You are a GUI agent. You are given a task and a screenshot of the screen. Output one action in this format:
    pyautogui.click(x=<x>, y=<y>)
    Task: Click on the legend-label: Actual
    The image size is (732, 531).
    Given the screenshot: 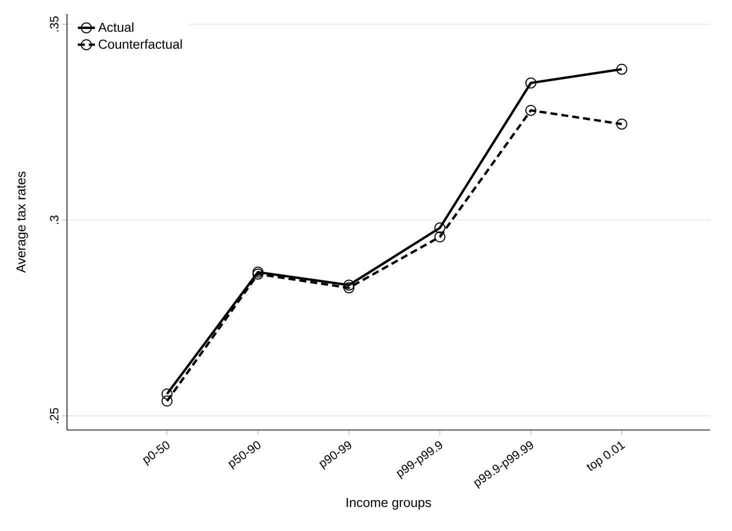 What is the action you would take?
    pyautogui.click(x=116, y=27)
    